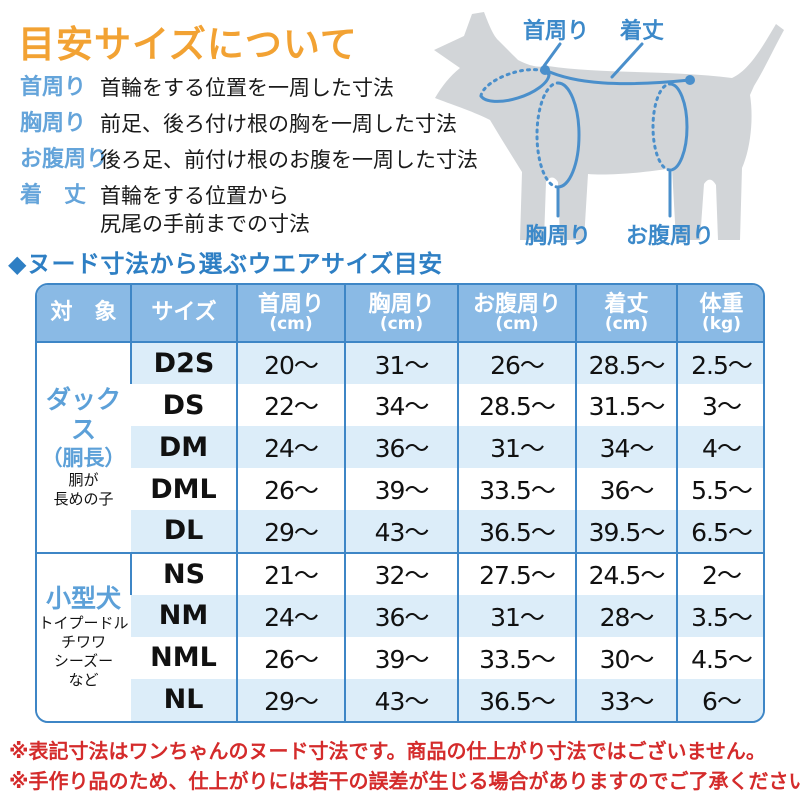 Image resolution: width=800 pixels, height=800 pixels. Describe the element at coordinates (721, 304) in the screenshot. I see `header-label: 体重` at that location.